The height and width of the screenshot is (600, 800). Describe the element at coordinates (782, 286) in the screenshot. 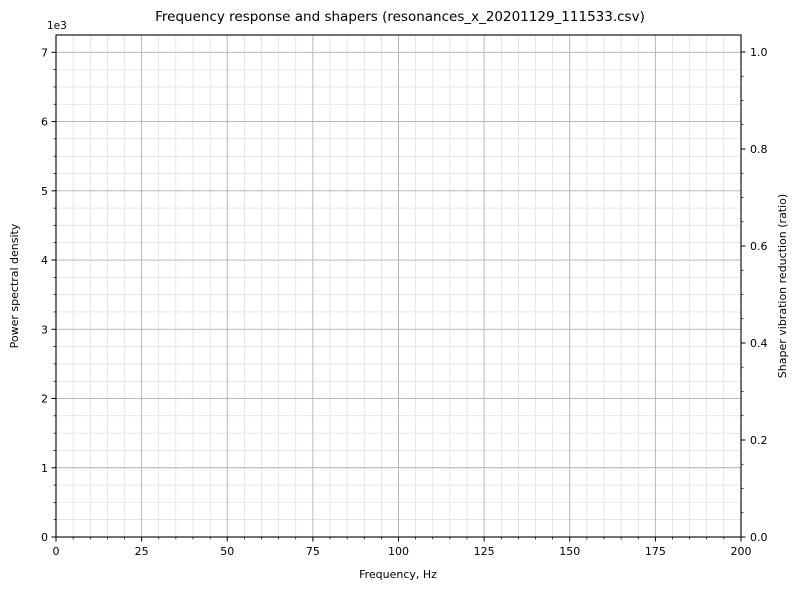

I see `y-axis-label-right: Shaper vibration reduction (ratio)` at that location.